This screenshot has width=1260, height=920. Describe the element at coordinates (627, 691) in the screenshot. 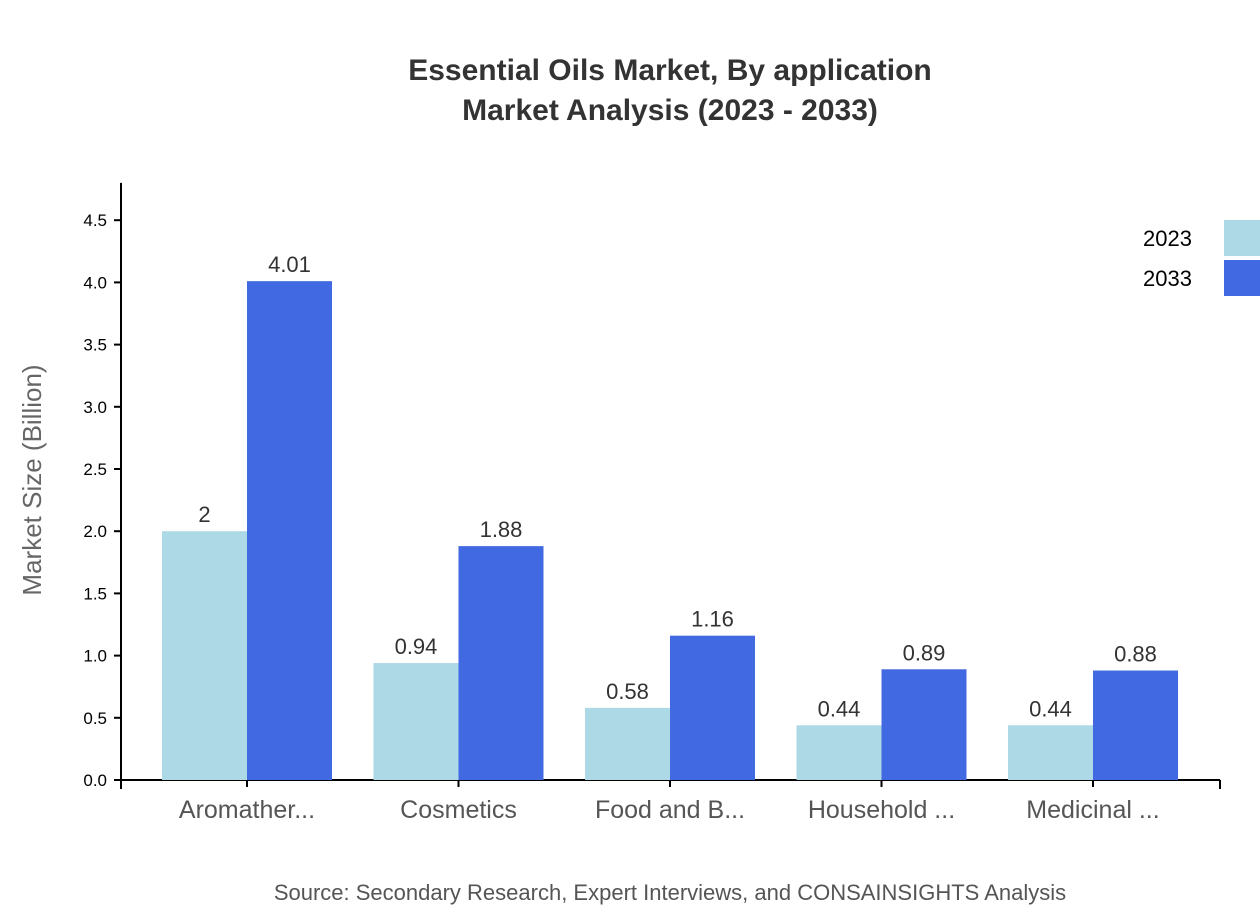

I see `data-label: 0.58` at that location.